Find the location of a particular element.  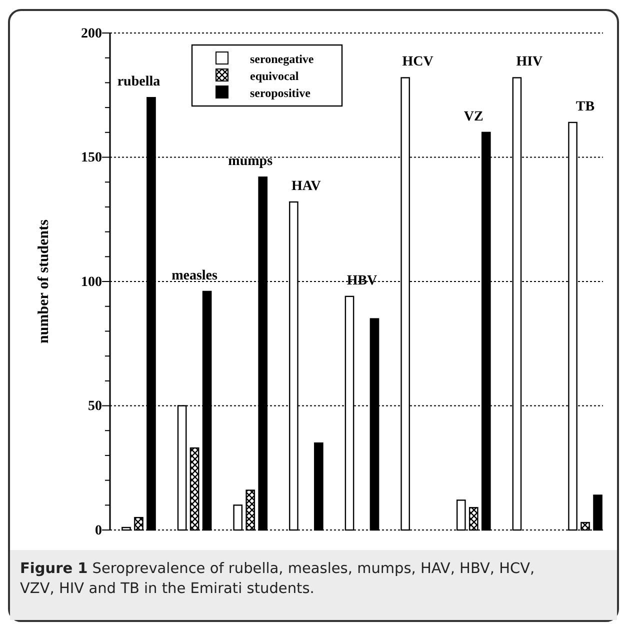

y-axis-title: number of students is located at coordinates (44, 281).